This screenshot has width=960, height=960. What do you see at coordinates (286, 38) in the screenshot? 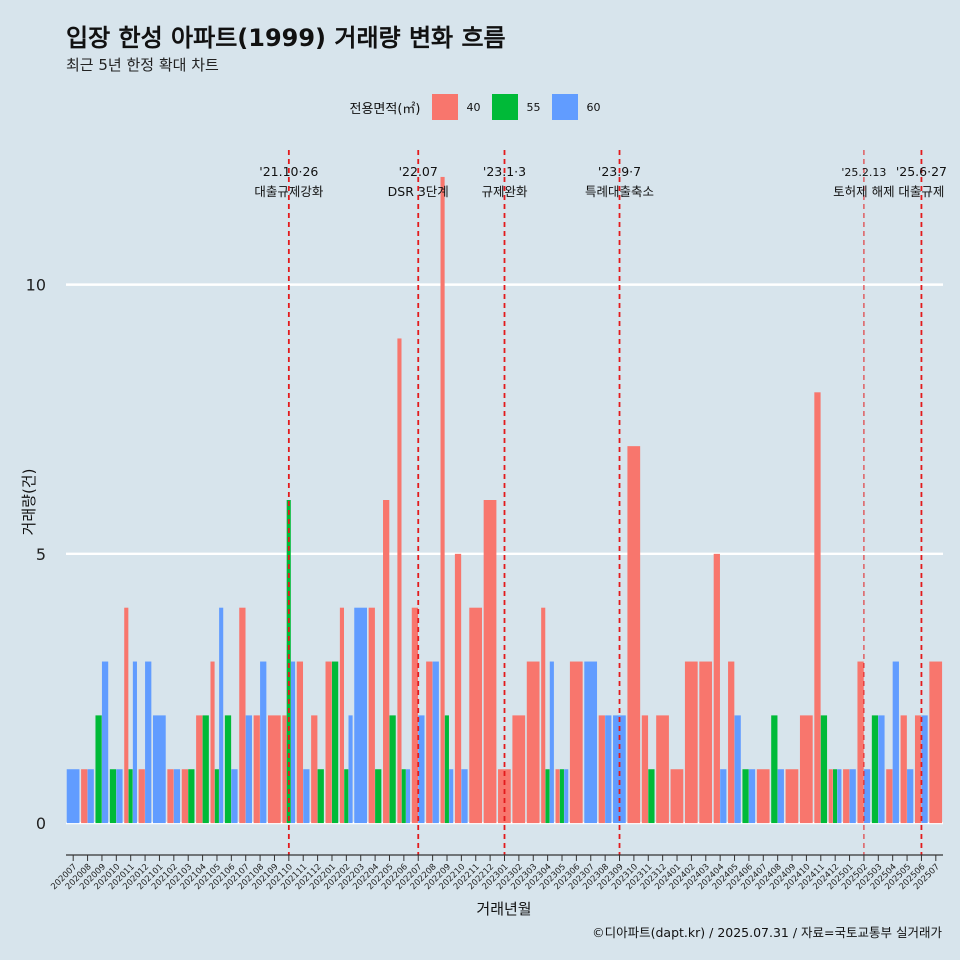
I see `chart-title: 입장 한성 아파트(1999) 거래량 변화 흐름` at bounding box center [286, 38].